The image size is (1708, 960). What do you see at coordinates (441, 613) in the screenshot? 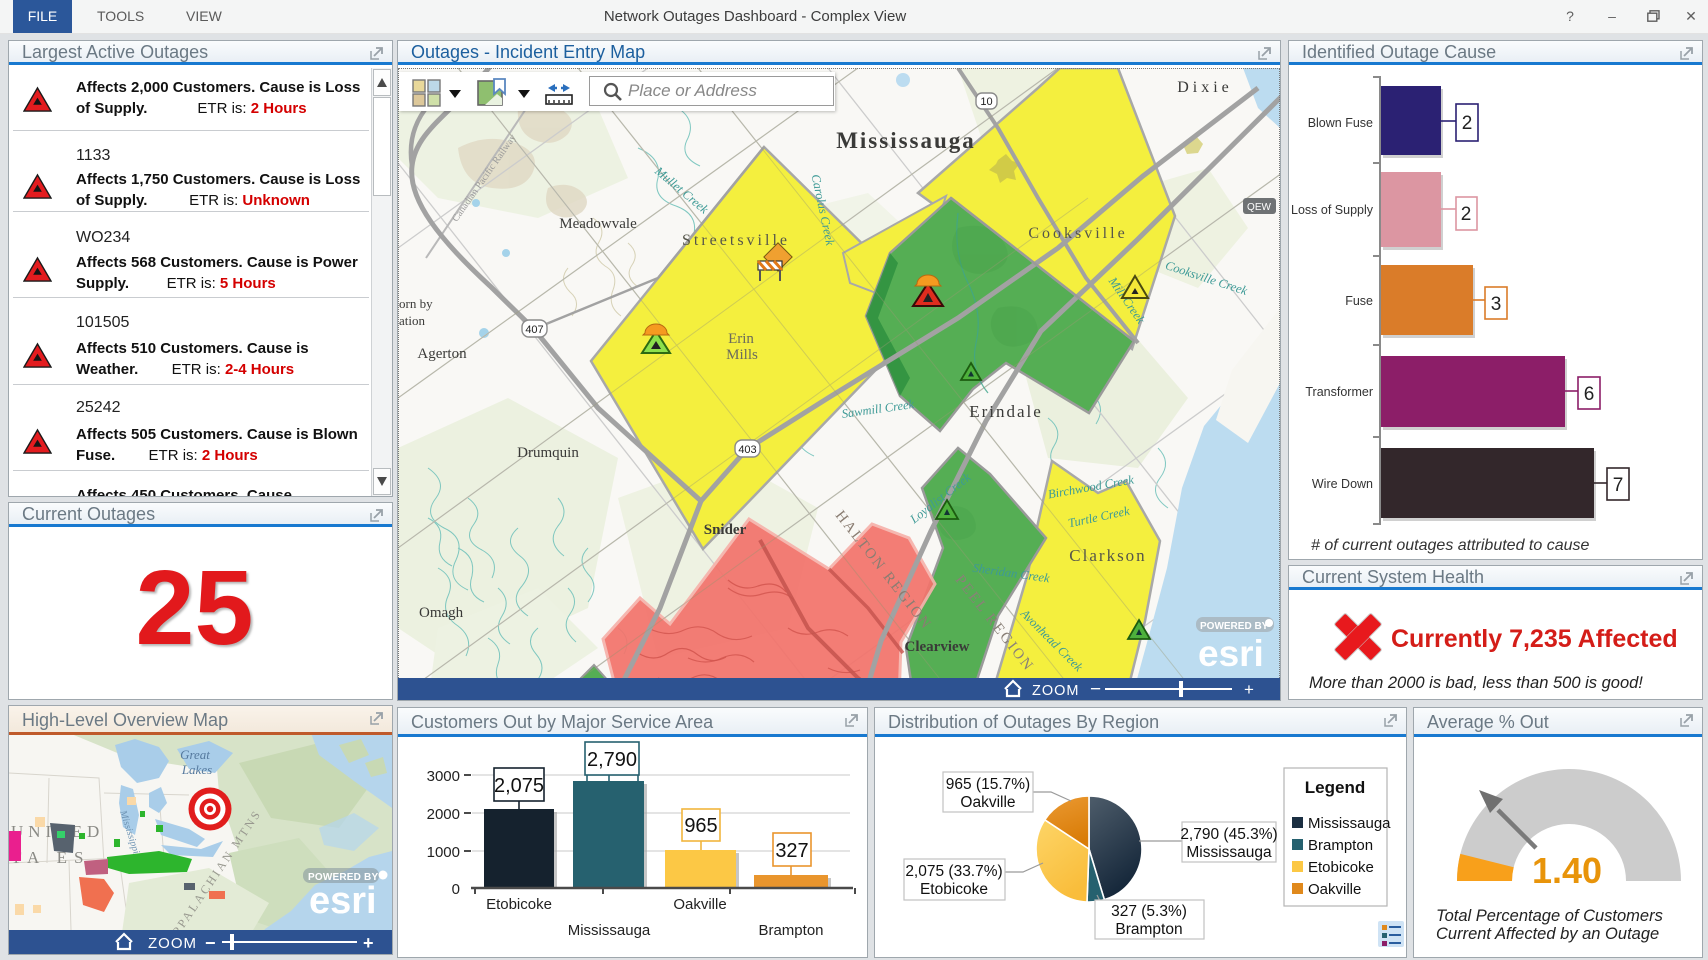
I see `svg-text: Omagh` at bounding box center [441, 613].